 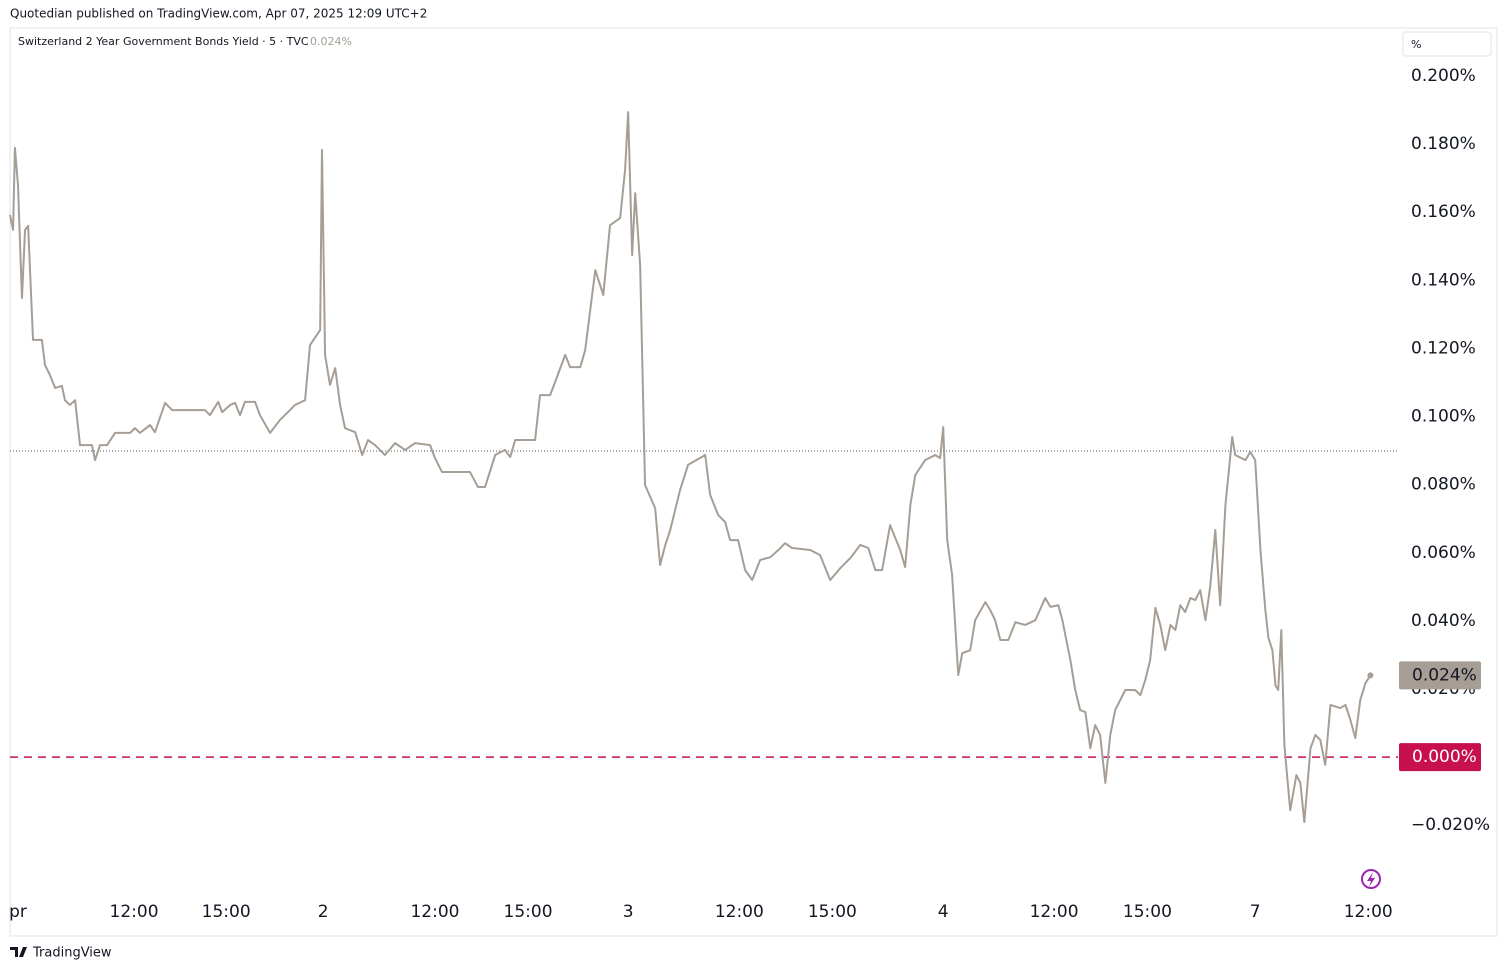 What do you see at coordinates (1443, 280) in the screenshot?
I see `y-tick-label: 0.140%` at bounding box center [1443, 280].